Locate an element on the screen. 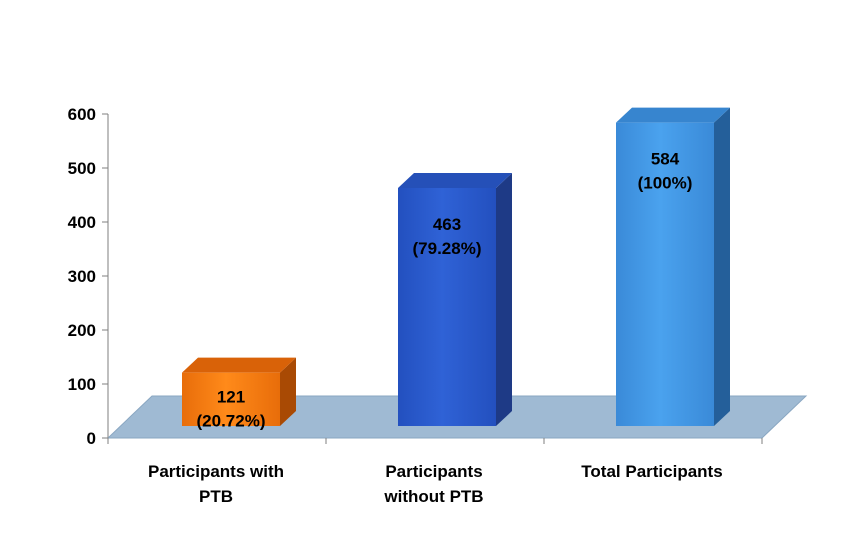  category-label: PTB is located at coordinates (216, 496).